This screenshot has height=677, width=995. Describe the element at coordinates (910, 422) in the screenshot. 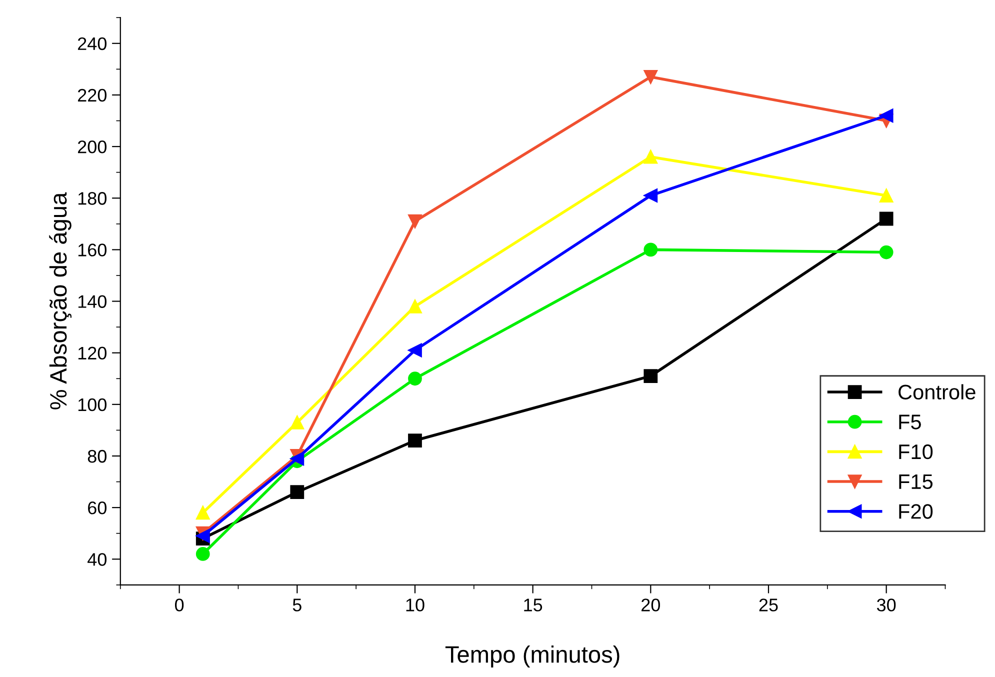

I see `legend-label: F5` at that location.